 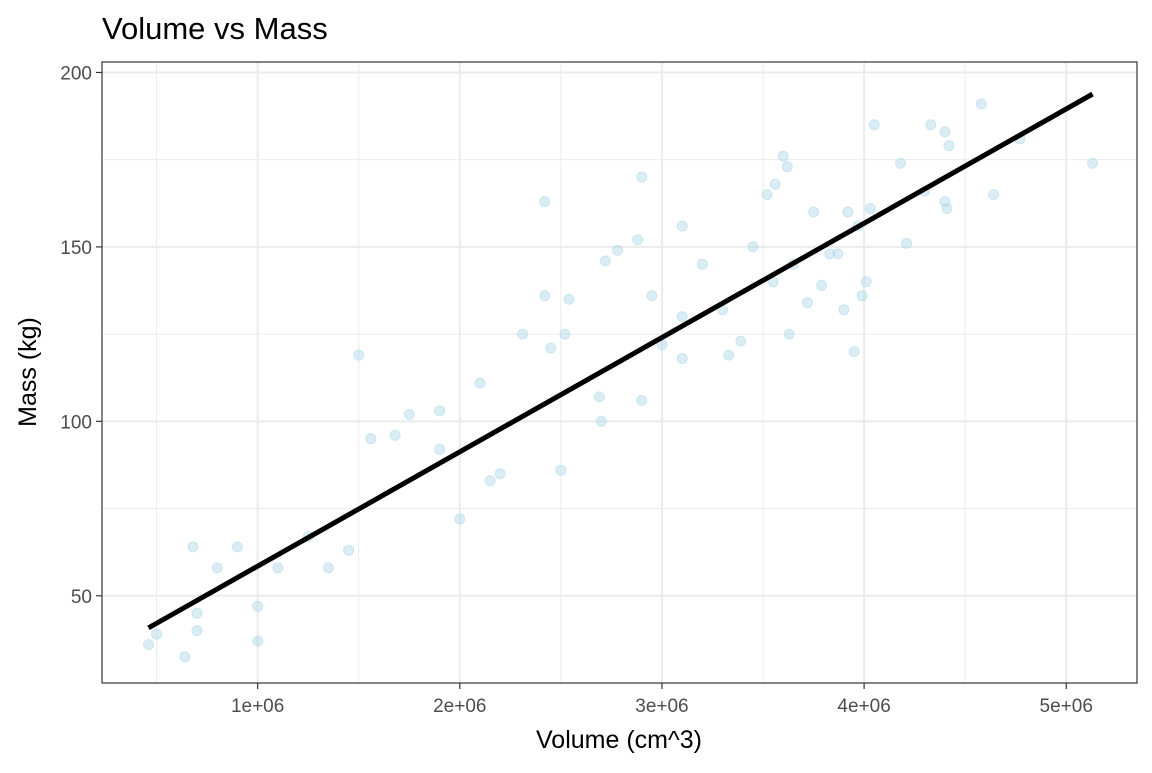 I want to click on x-tick-label: 2e+06, so click(x=459, y=706).